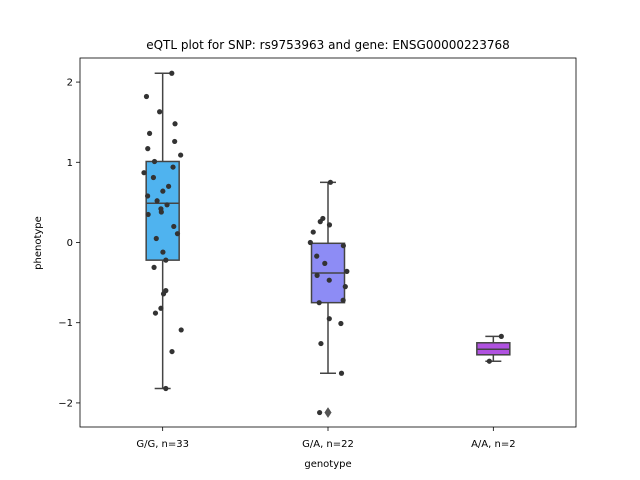 This screenshot has height=480, width=640. What do you see at coordinates (327, 464) in the screenshot?
I see `x-axis-label: genotype` at bounding box center [327, 464].